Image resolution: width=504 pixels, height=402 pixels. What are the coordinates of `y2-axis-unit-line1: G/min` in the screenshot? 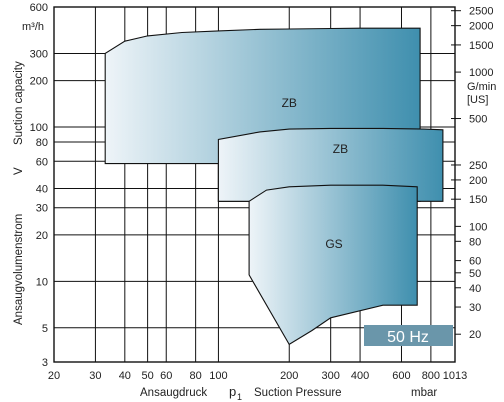 It's located at (481, 87).